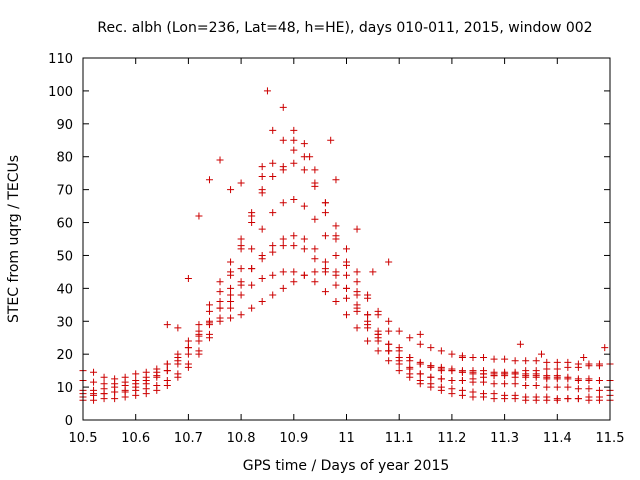 The height and width of the screenshot is (480, 640). Describe the element at coordinates (346, 438) in the screenshot. I see `x-tick-label: 11` at that location.